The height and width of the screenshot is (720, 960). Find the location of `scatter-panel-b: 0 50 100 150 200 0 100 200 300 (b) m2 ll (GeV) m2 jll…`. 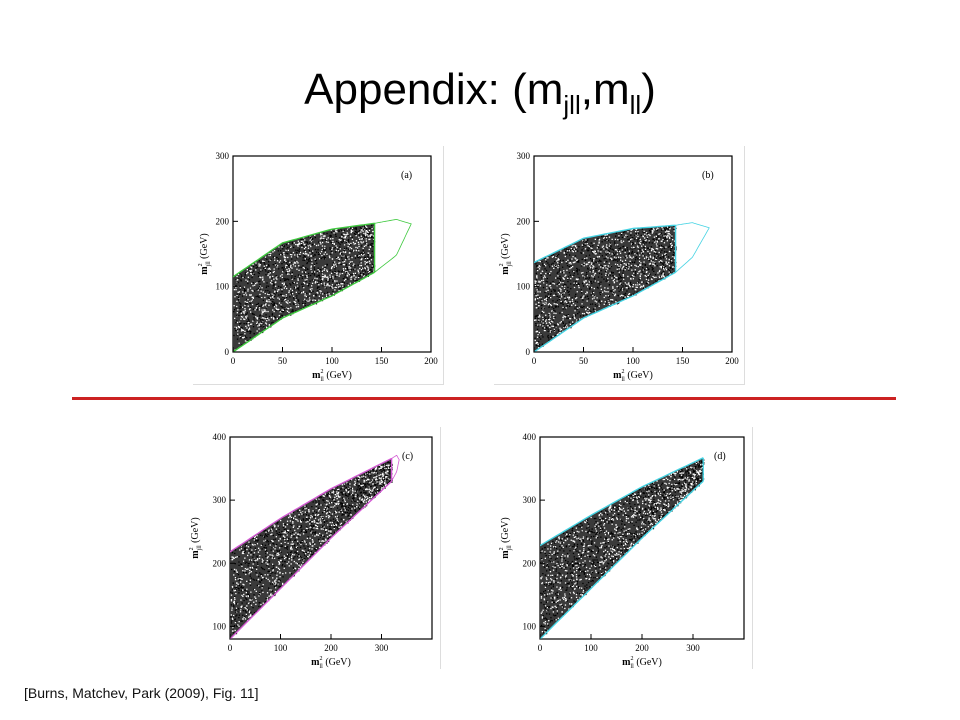

scatter-panel-b: 0 50 100 150 200 0 100 200 300 (b) m2 ll (GeV) m2 jll… is located at coordinates (619, 265).